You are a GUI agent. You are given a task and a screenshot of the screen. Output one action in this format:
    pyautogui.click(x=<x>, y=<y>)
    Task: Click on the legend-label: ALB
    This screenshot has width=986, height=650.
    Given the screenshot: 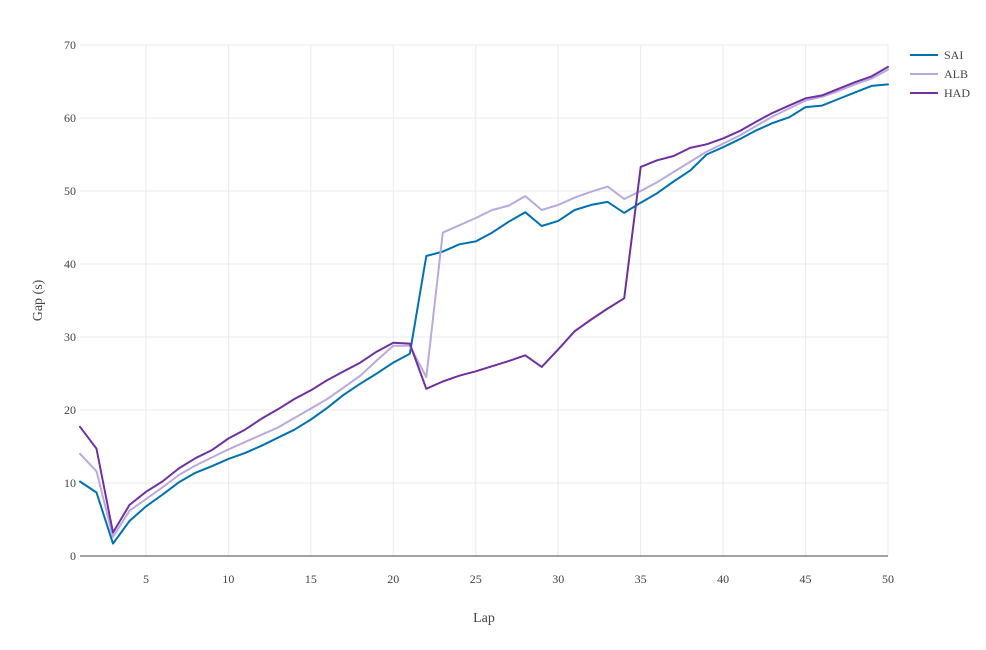 What is the action you would take?
    pyautogui.click(x=956, y=74)
    